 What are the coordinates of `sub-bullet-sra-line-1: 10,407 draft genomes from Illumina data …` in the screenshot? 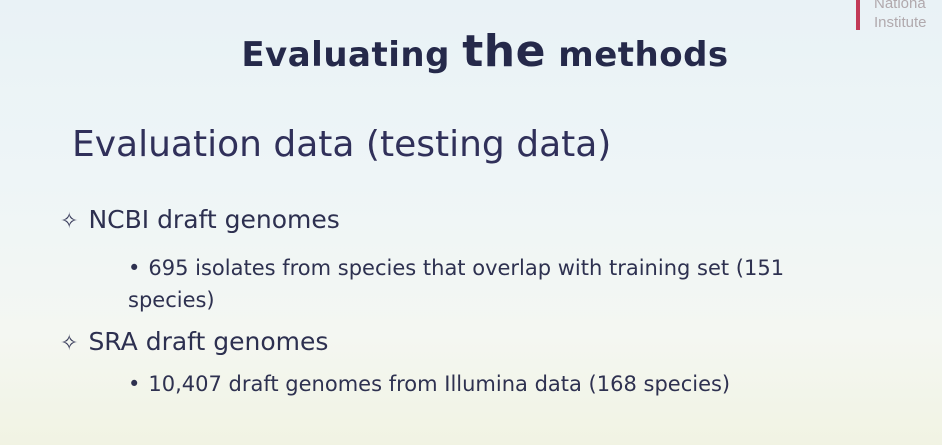 It's located at (439, 384).